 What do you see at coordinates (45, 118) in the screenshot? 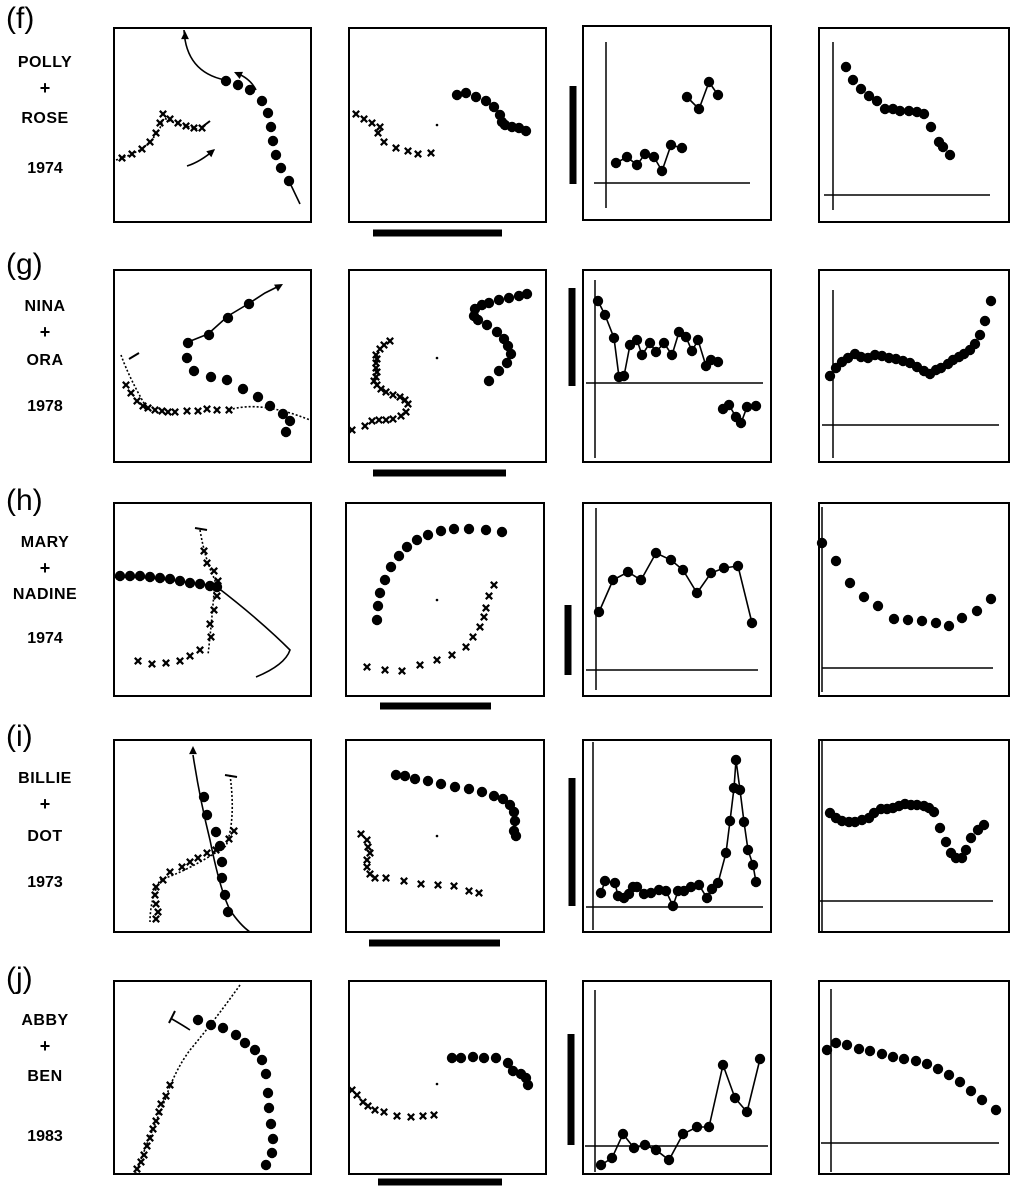
I see `row-name-2: ROSE` at bounding box center [45, 118].